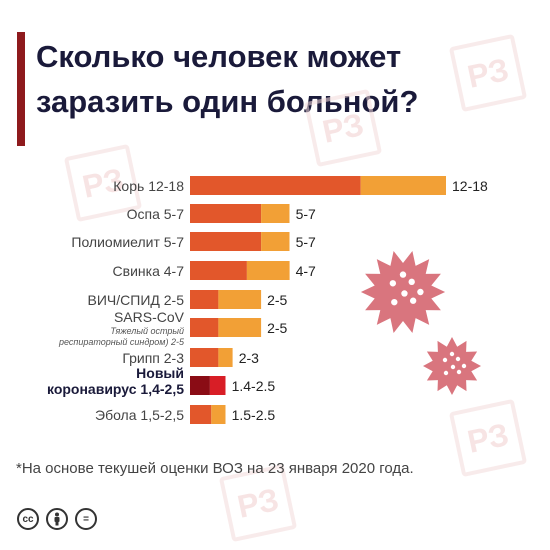 This screenshot has width=550, height=550. Describe the element at coordinates (254, 386) in the screenshot. I see `bar-value-label: 1.4-2.5` at that location.